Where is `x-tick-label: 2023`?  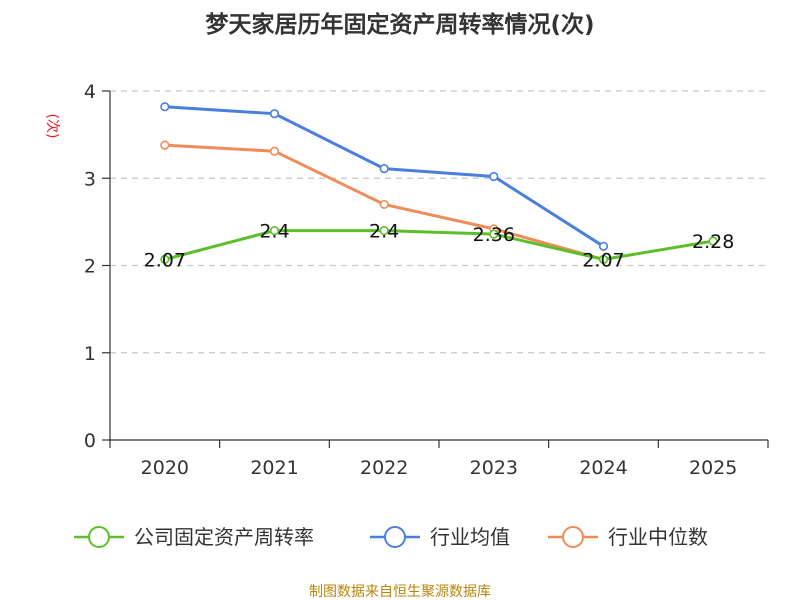
x-tick-label: 2023 is located at coordinates (494, 468).